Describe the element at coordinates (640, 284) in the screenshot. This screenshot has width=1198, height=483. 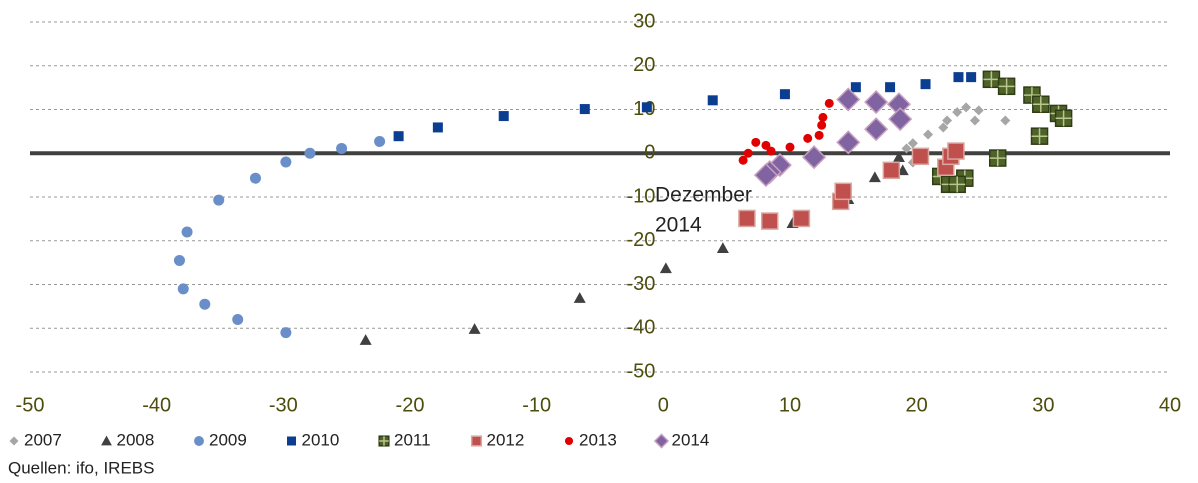
I see `y-tick-label: -30` at that location.